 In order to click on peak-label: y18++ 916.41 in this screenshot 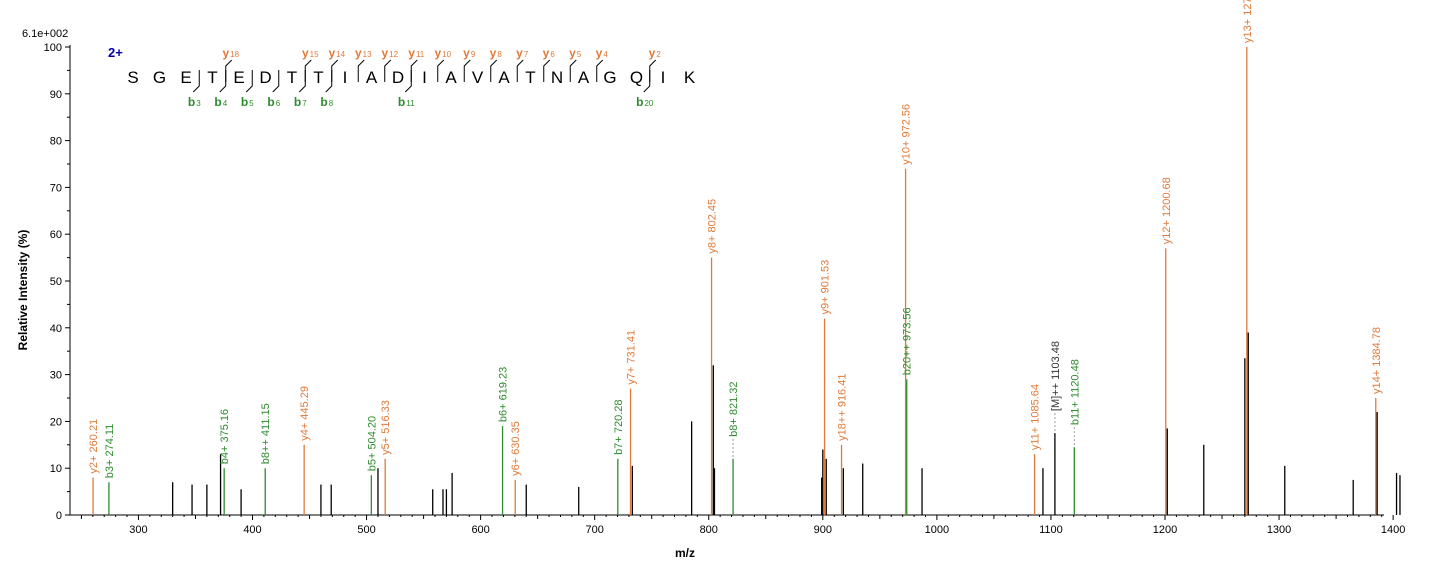, I will do `click(843, 407)`.